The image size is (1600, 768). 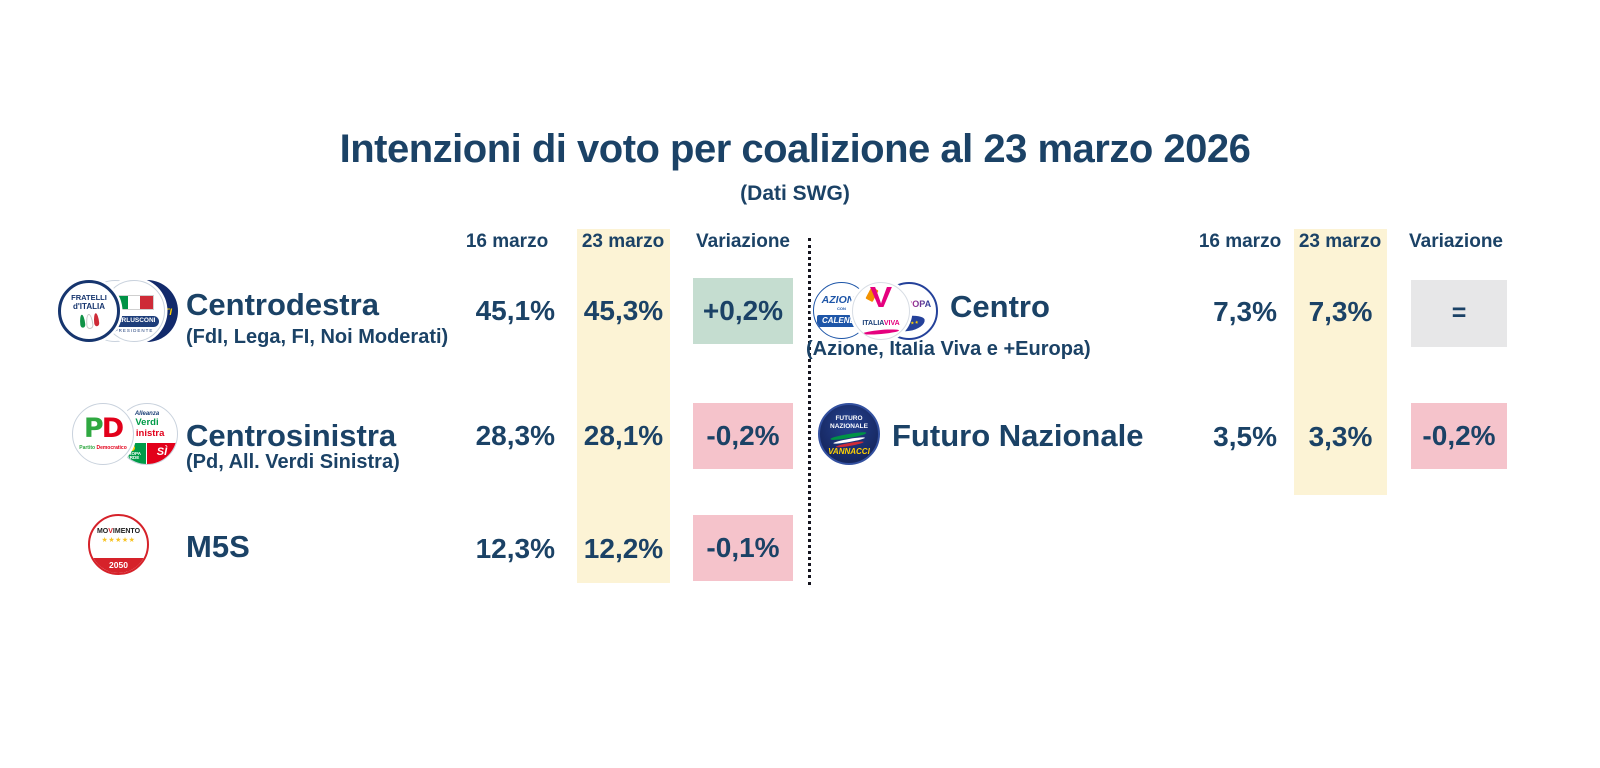 I want to click on coalition-name-centrosinistra: Centrosinistra, so click(x=291, y=435).